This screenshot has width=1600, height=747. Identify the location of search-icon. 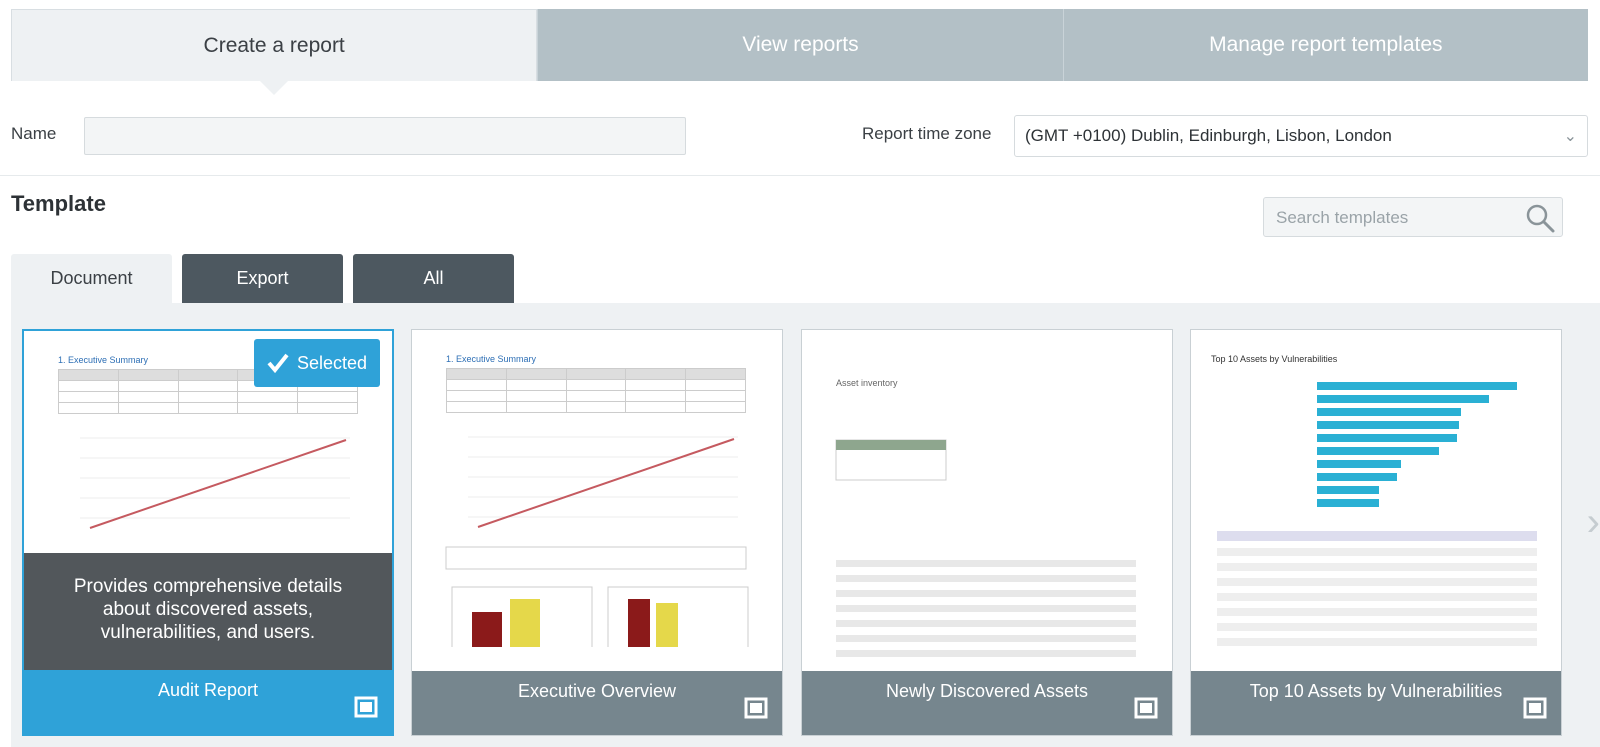
(1540, 218).